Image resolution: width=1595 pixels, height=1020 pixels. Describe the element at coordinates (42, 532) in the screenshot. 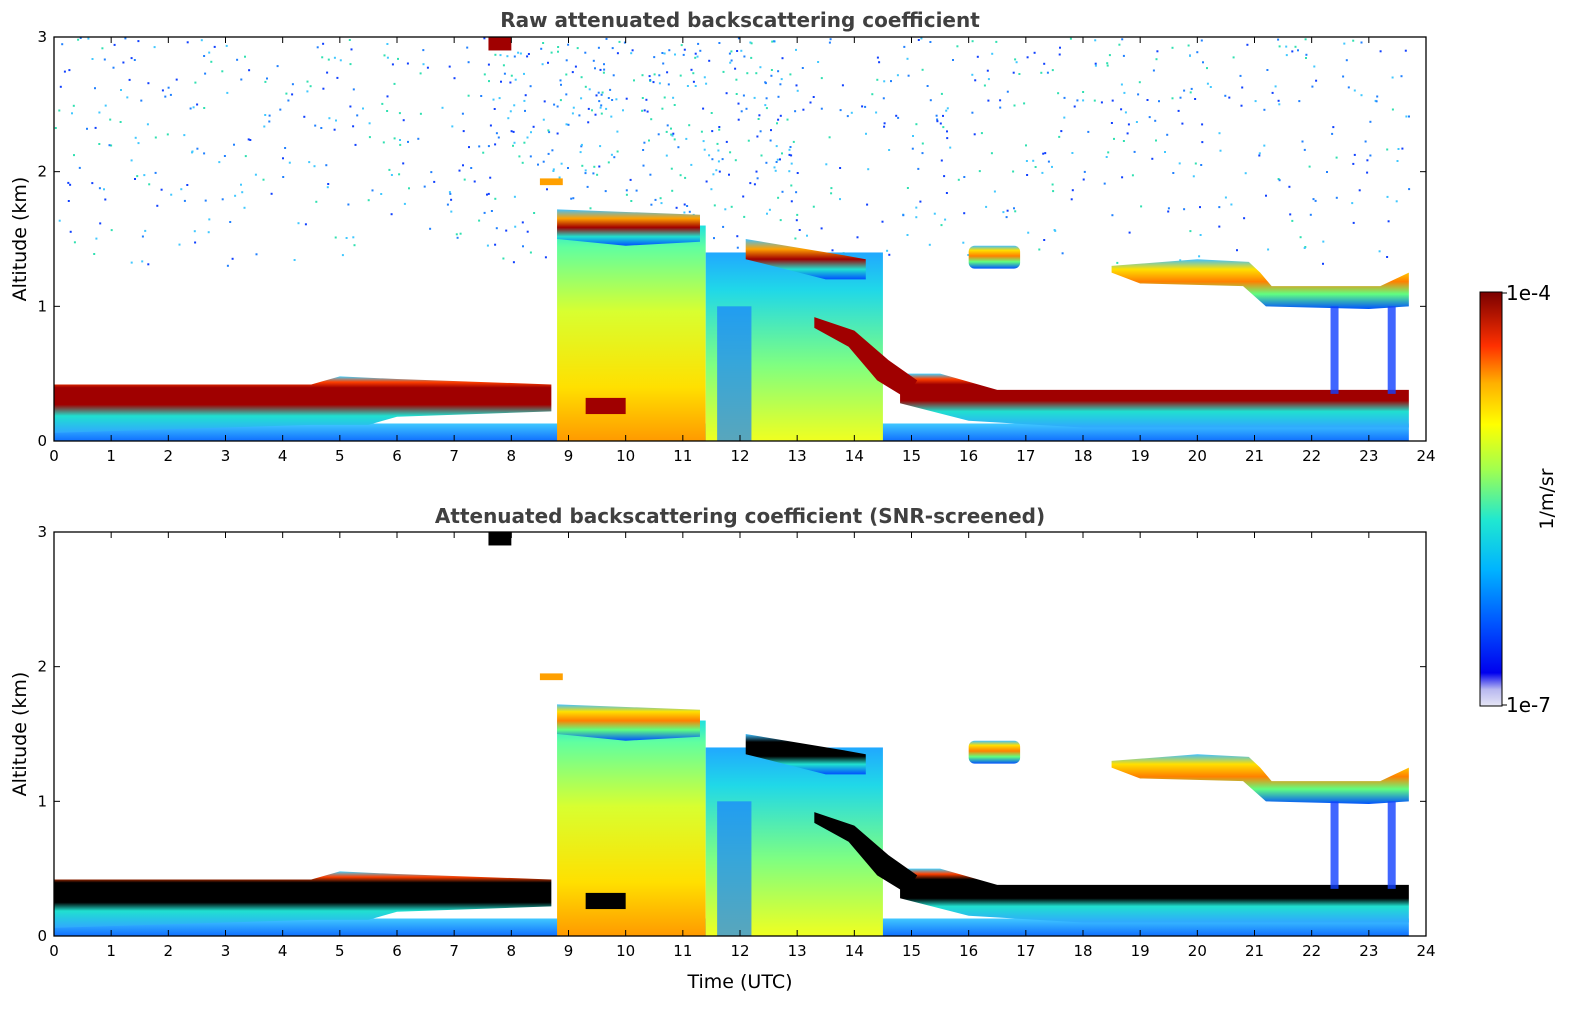

I see `y-tick-label: 3` at that location.